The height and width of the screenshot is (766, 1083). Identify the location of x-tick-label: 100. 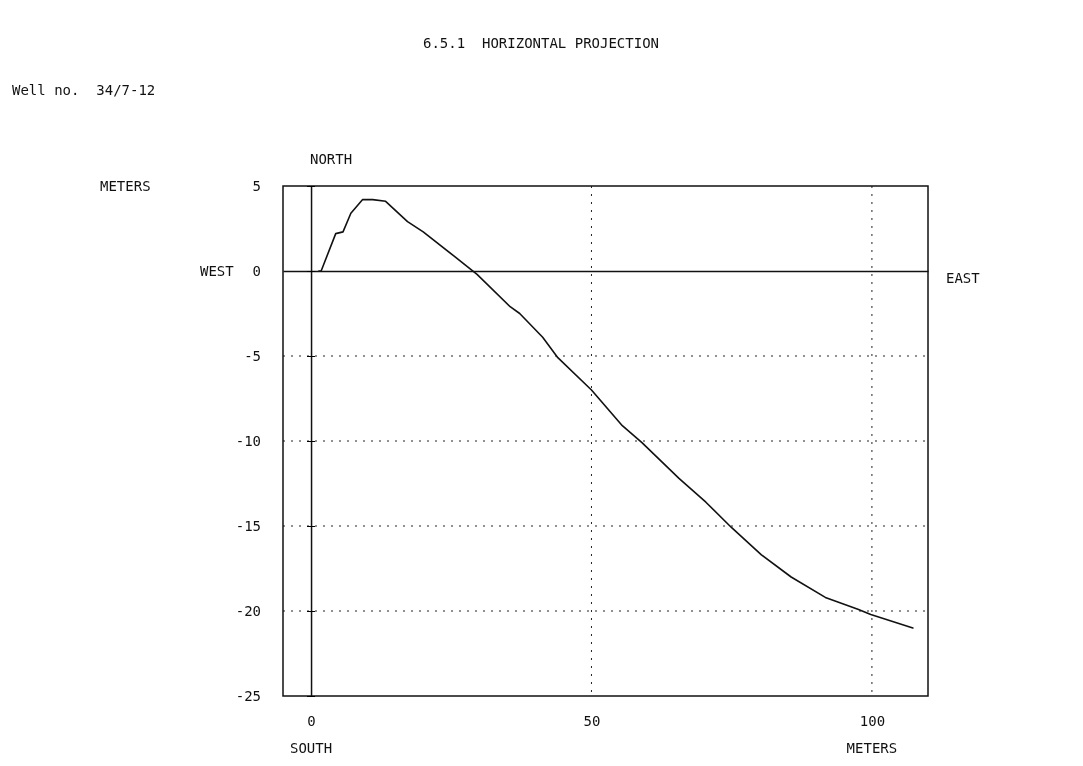
(872, 720).